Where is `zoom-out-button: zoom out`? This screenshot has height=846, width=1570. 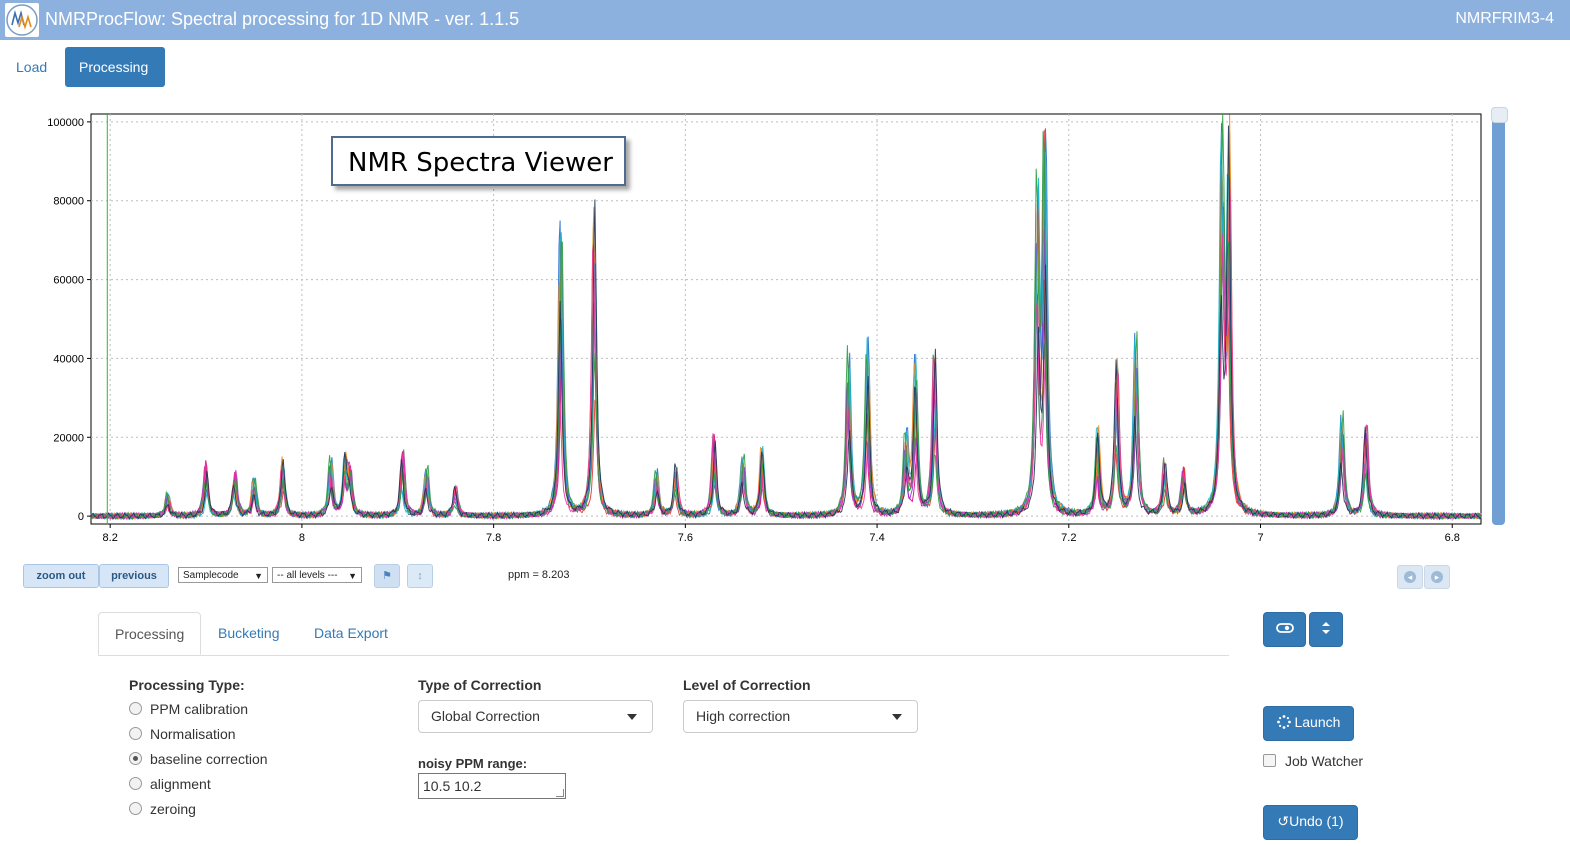
zoom-out-button: zoom out is located at coordinates (61, 576).